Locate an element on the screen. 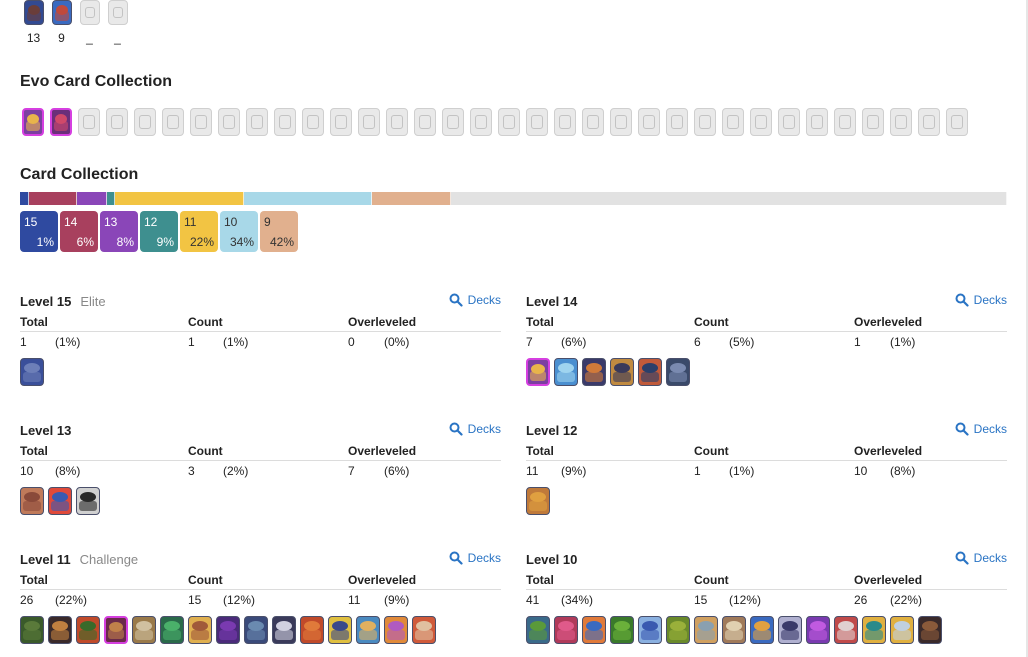 This screenshot has height=657, width=1028. stats-header: Total Count Overleveled is located at coordinates (260, 452).